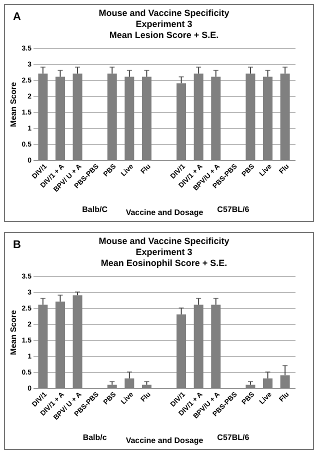 The image size is (320, 453). What do you see at coordinates (95, 437) in the screenshot?
I see `text: Balb/c` at bounding box center [95, 437].